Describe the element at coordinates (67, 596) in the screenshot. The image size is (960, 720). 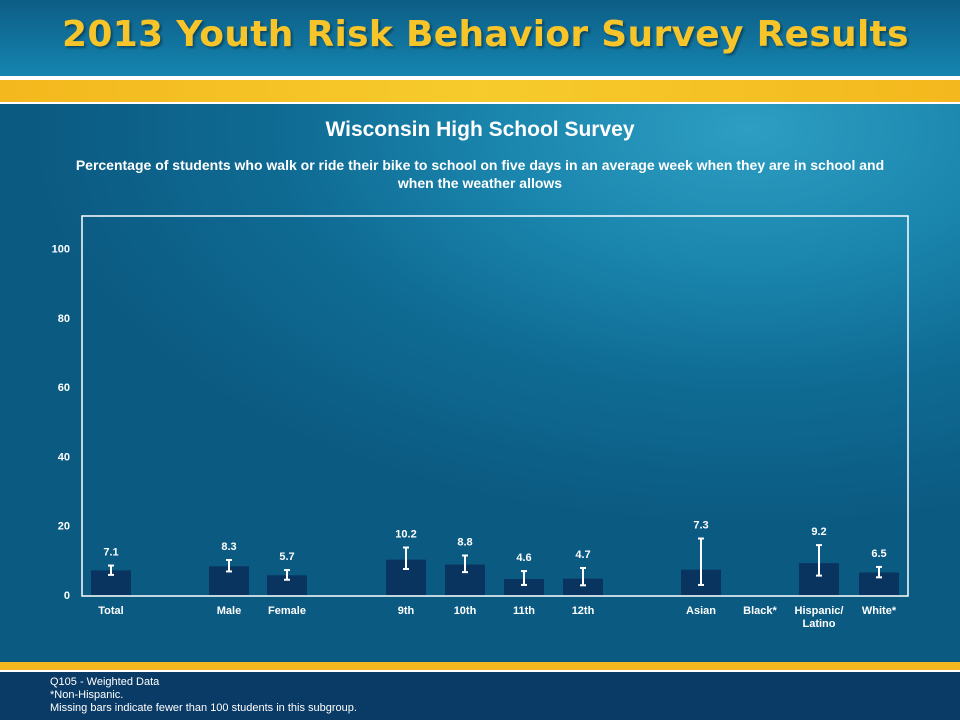
I see `y-tick-label: 0` at that location.